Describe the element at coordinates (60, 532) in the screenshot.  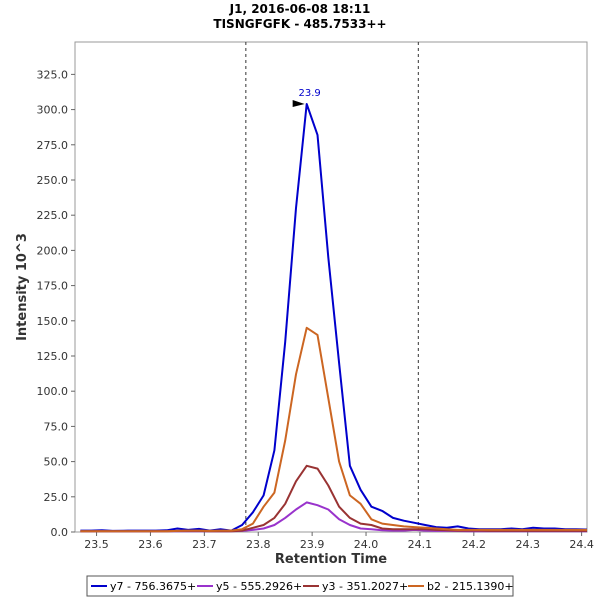
I see `y-tick-label: 0.0` at that location.